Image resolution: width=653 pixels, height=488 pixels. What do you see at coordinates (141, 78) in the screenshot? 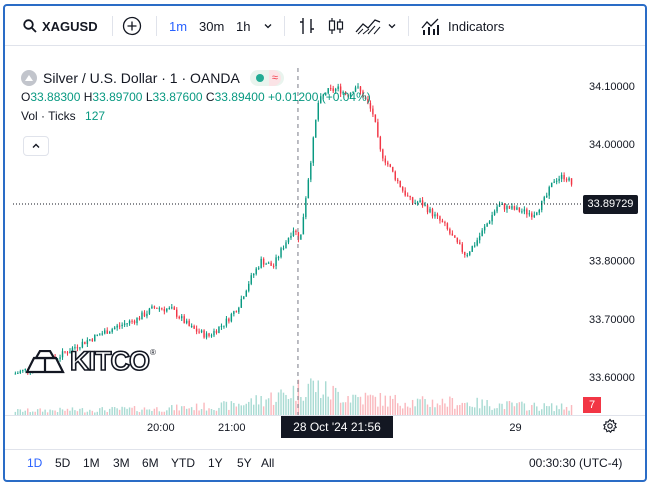
I see `legend-title: Silver / U.S. Dollar · 1 · OANDA` at bounding box center [141, 78].